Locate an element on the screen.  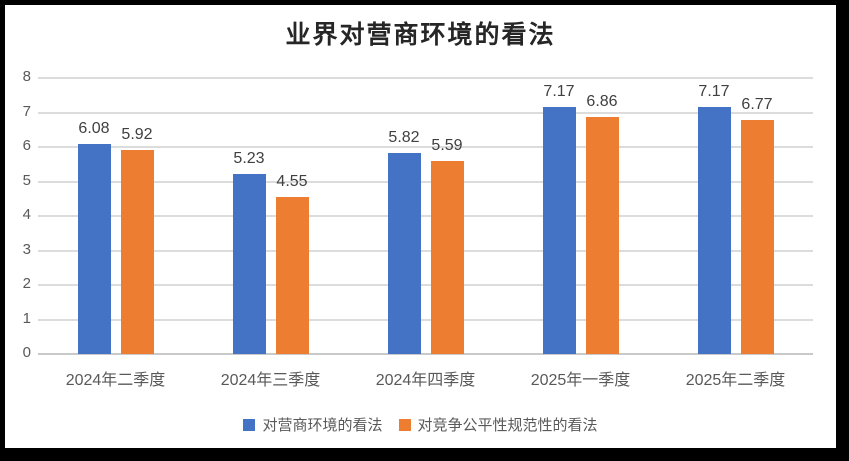
data-label-series2-group1: 5.92 is located at coordinates (137, 134).